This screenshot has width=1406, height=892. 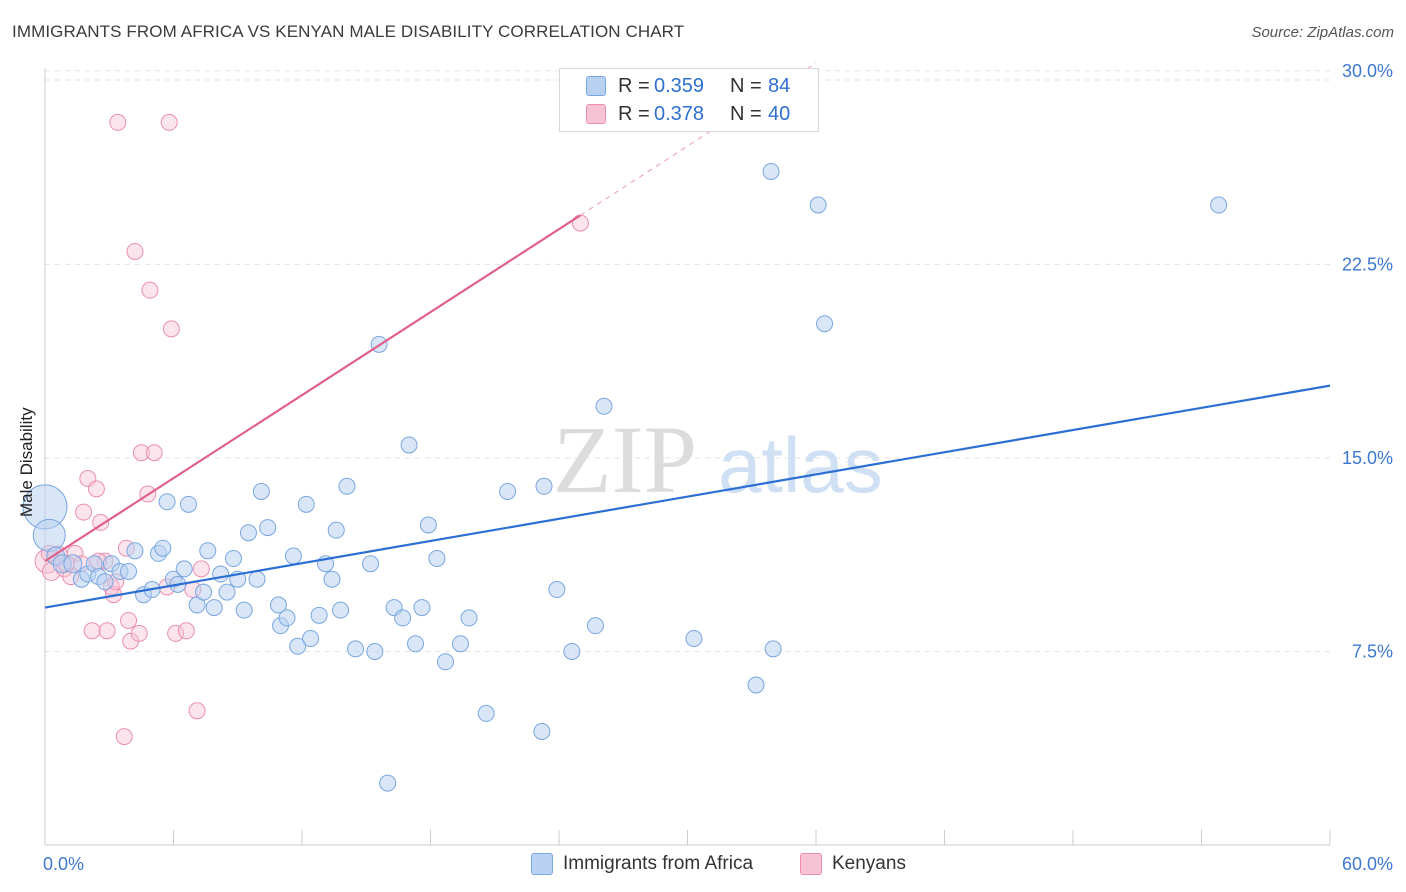 What do you see at coordinates (26, 462) in the screenshot?
I see `y-axis-label-text: Male Disability` at bounding box center [26, 462].